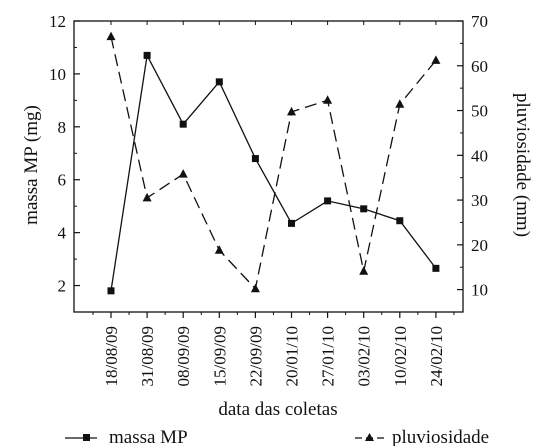 The width and height of the screenshot is (537, 446). Describe the element at coordinates (148, 436) in the screenshot. I see `legend-label-massa-mp: massa MP` at that location.